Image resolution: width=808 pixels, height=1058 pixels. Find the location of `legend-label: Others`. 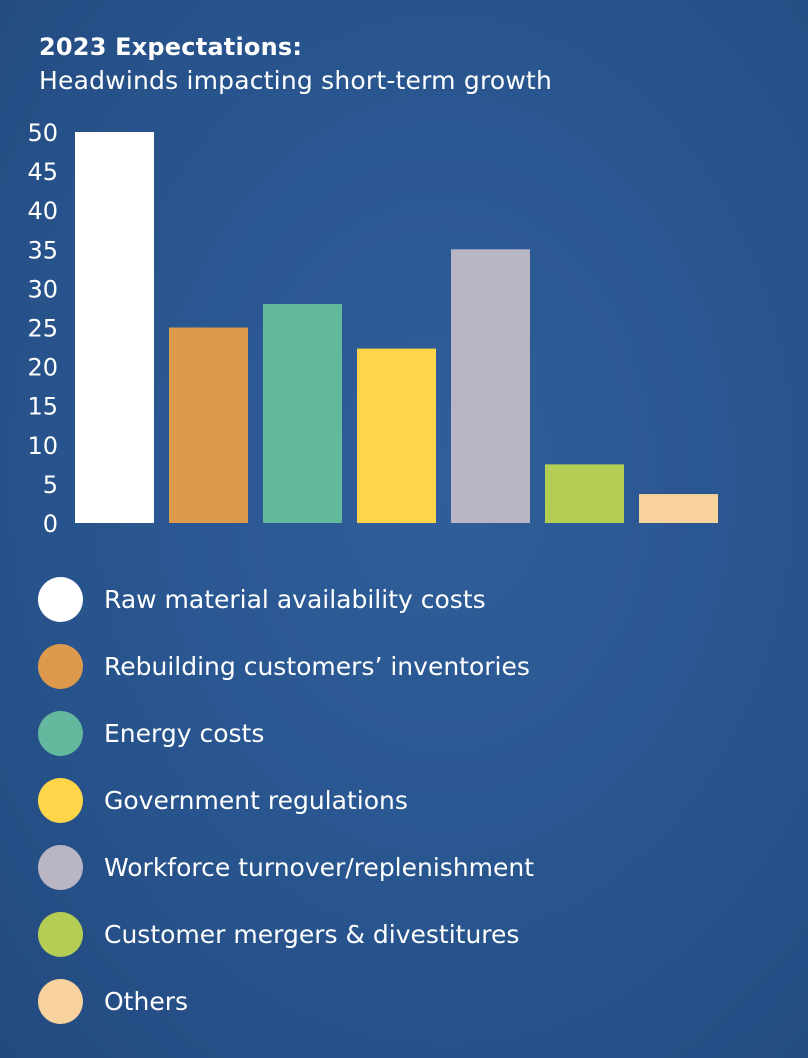

legend-label: Others is located at coordinates (146, 1001).